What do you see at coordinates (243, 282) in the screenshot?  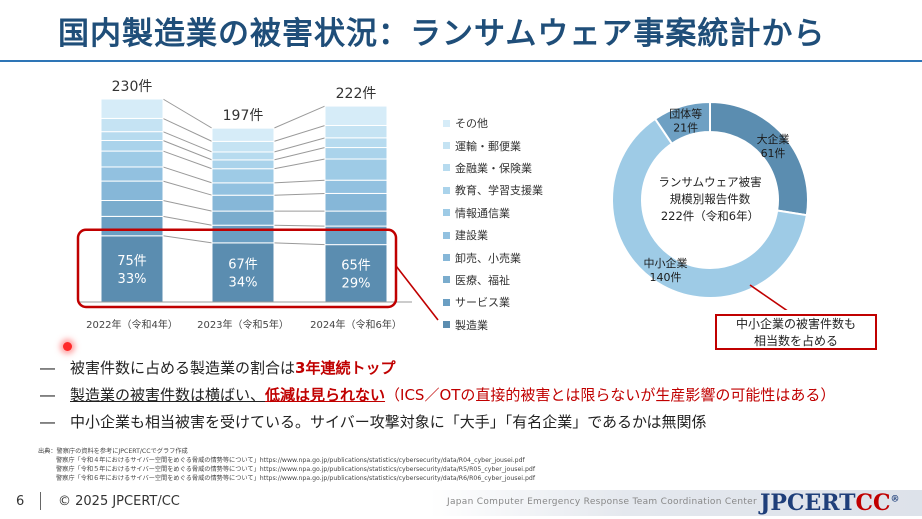 I see `manufacturing-percent-label: 34%` at bounding box center [243, 282].